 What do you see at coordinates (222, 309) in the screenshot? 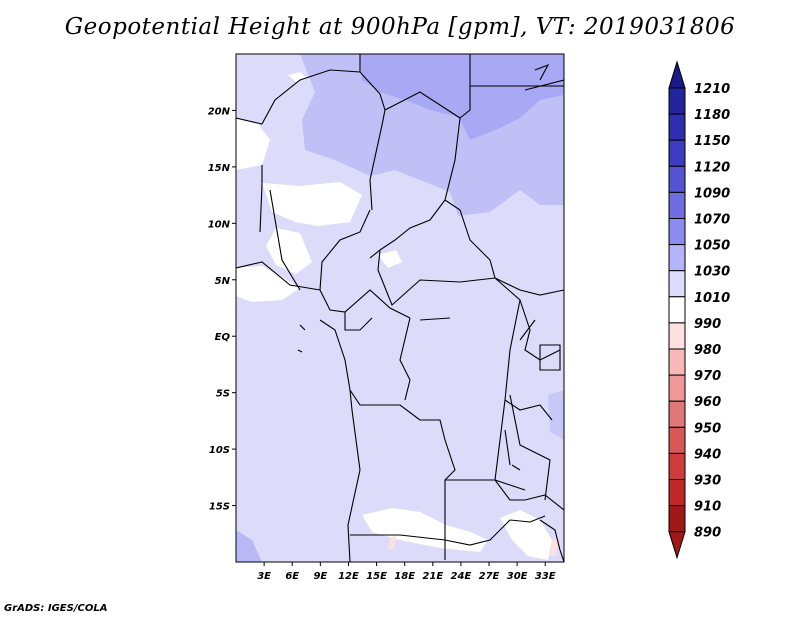
I see `latitude-axis: 20N 15N 10N 5N EQ 5S 10S 15S` at bounding box center [222, 309].